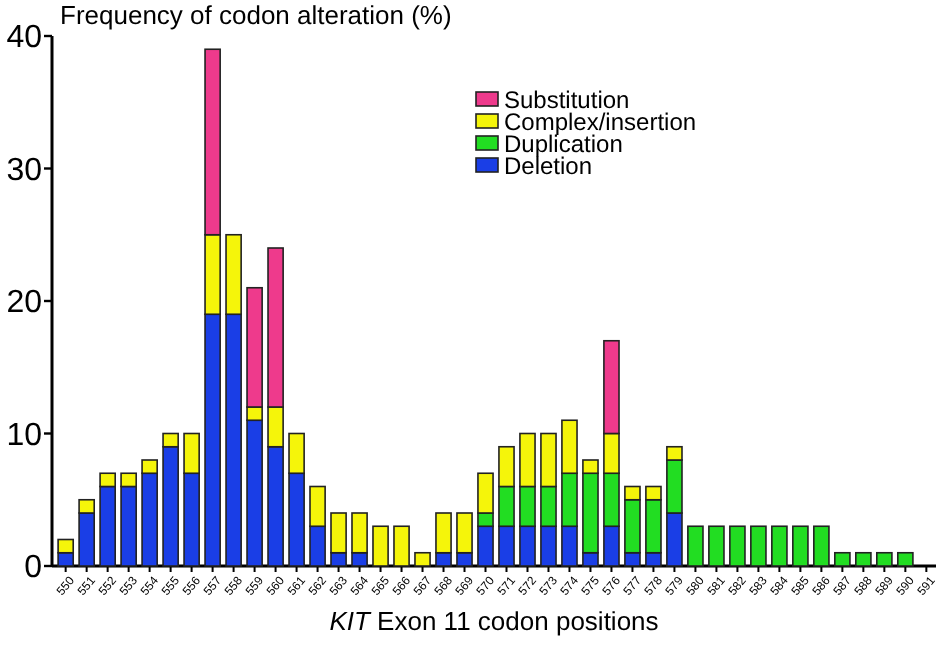 This screenshot has height=646, width=948. I want to click on y-tick-label: 0, so click(33, 568).